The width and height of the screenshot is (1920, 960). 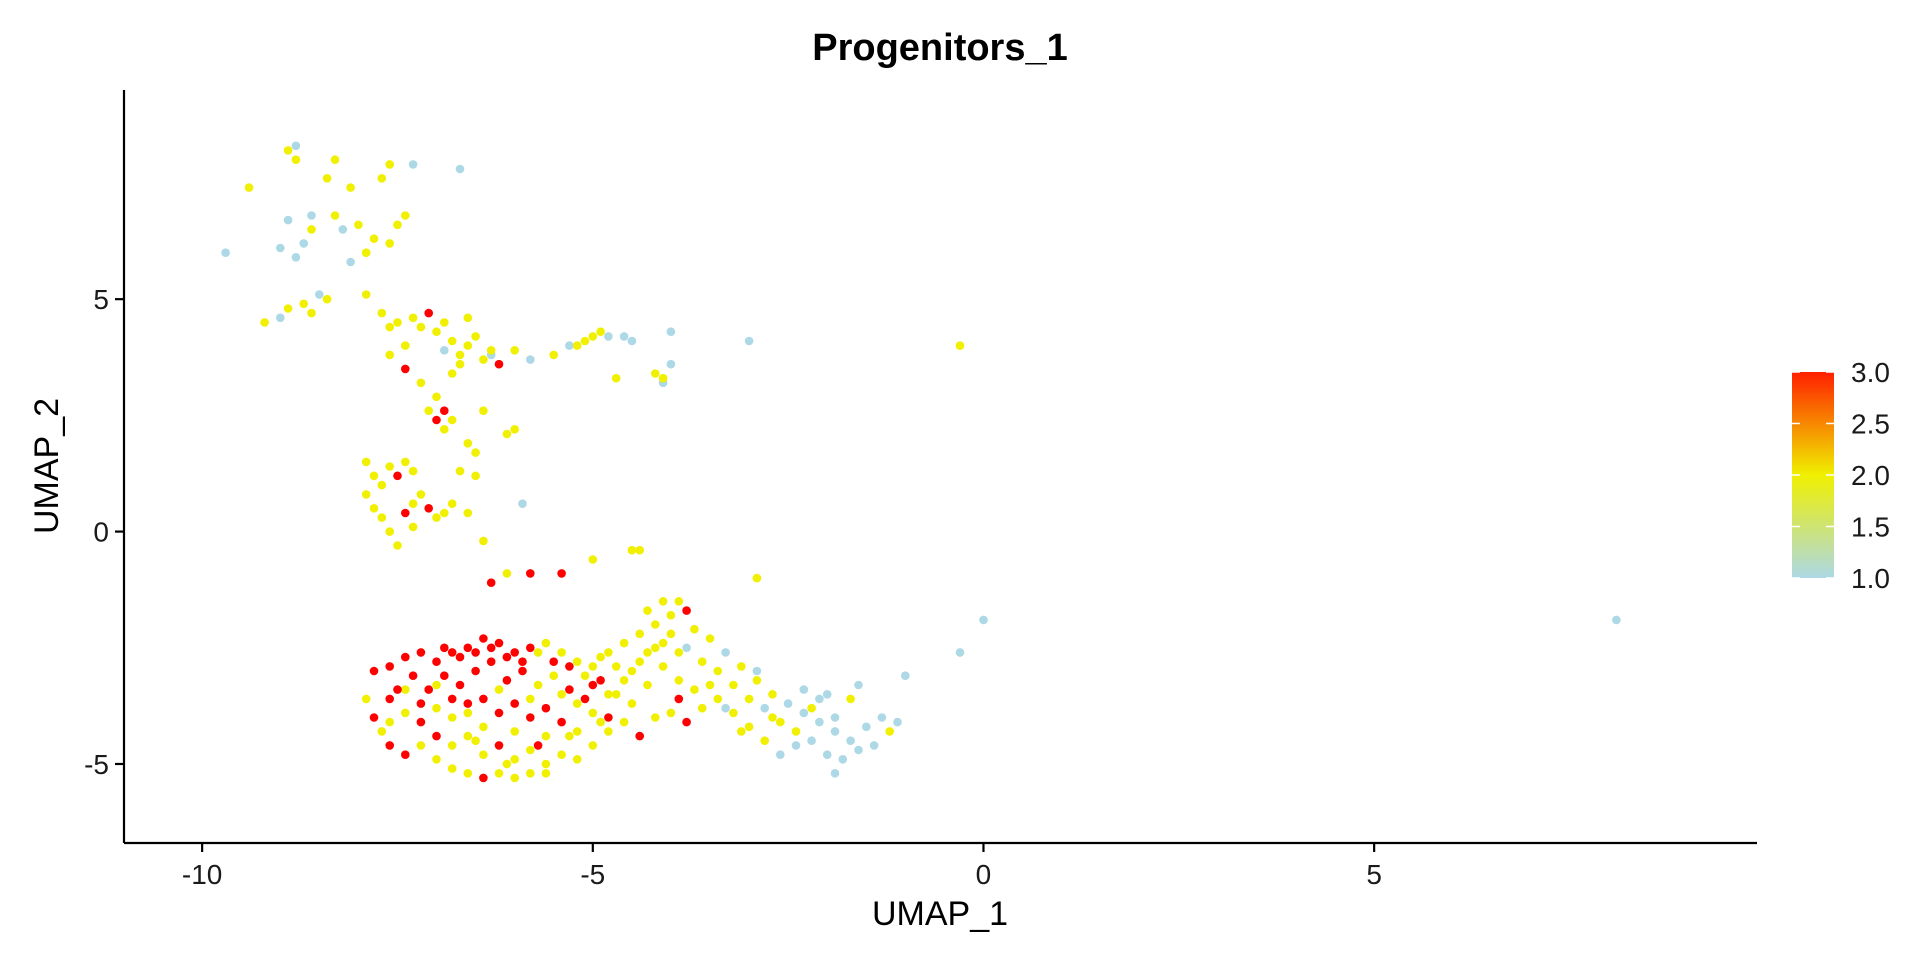 What do you see at coordinates (202, 874) in the screenshot?
I see `x-tick-label: -10` at bounding box center [202, 874].